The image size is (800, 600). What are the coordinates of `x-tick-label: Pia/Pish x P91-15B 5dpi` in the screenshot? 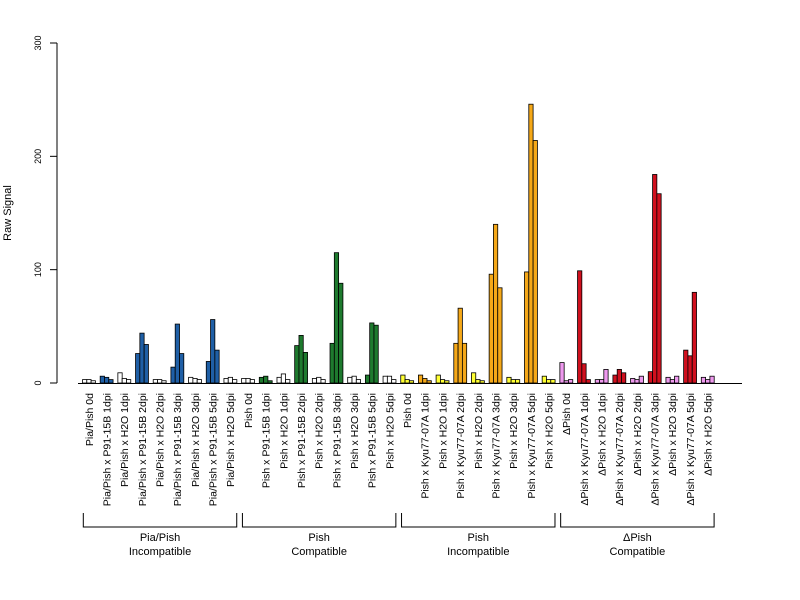 It's located at (214, 449).